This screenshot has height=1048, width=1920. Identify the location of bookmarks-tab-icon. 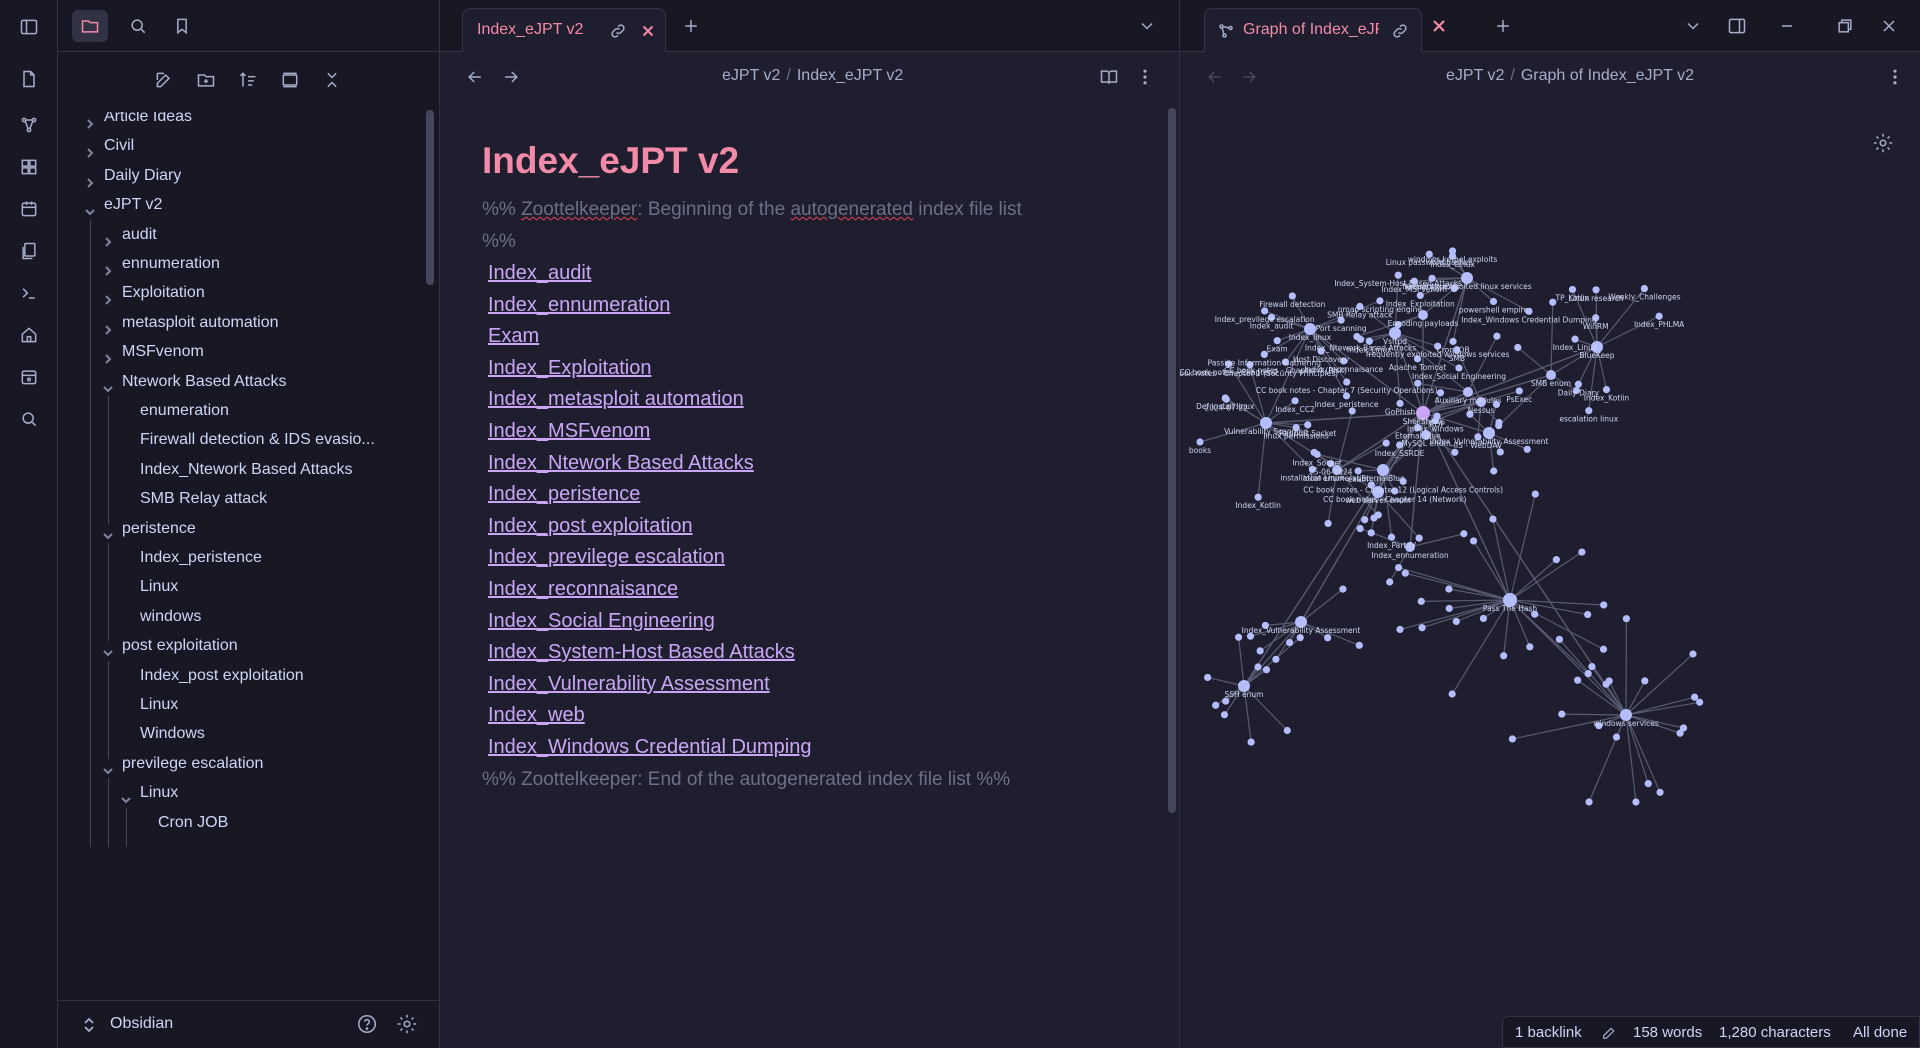
(182, 26).